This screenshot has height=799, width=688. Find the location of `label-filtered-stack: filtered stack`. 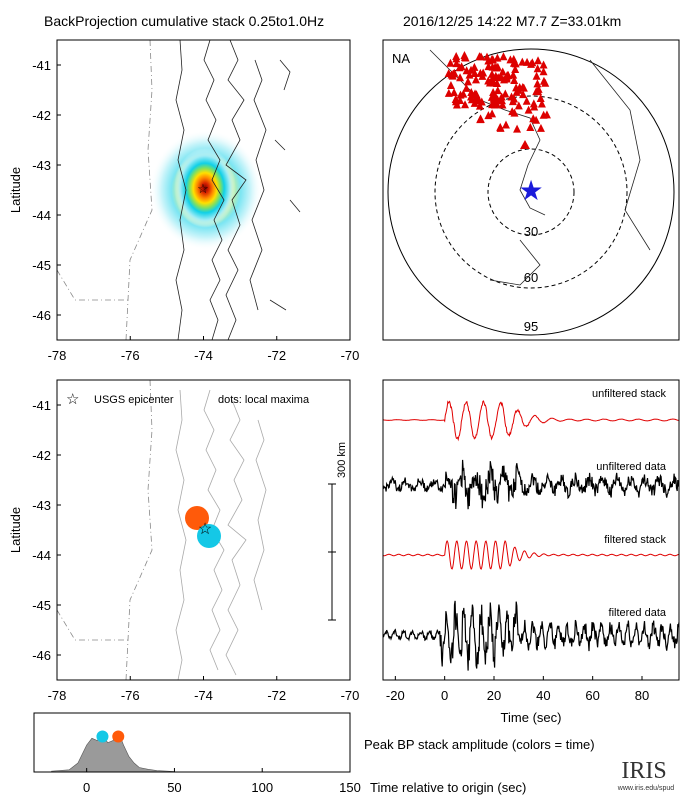

label-filtered-stack: filtered stack is located at coordinates (635, 540).